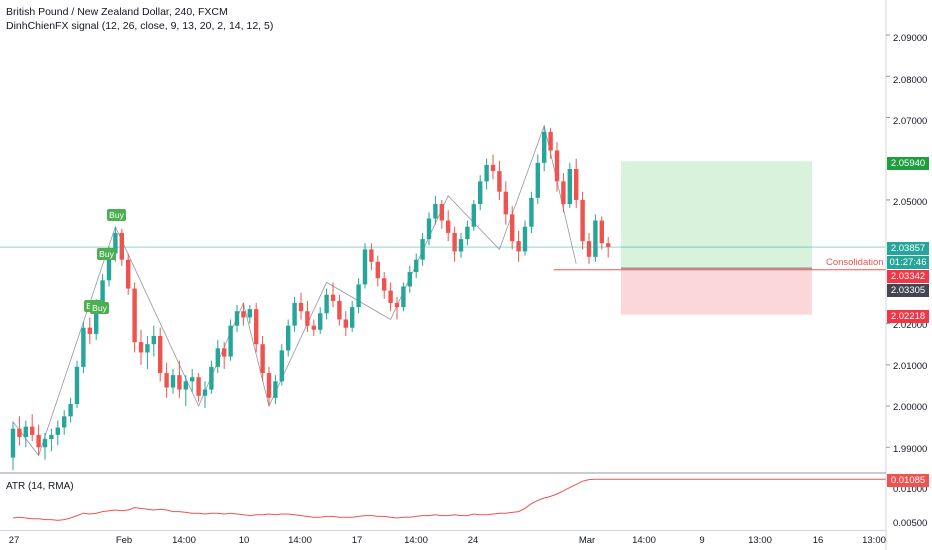 The image size is (932, 550). Describe the element at coordinates (910, 325) in the screenshot. I see `price-tick: 2.02000` at that location.